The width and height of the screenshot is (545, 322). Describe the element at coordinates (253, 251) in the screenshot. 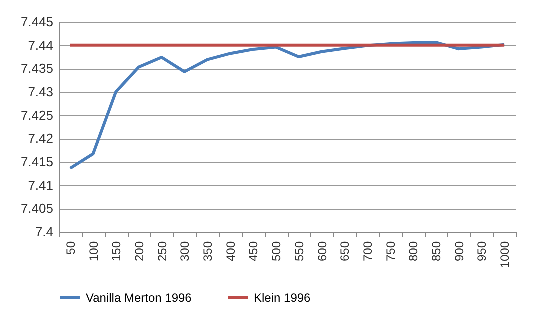

I see `x-tick-label: 450` at that location.